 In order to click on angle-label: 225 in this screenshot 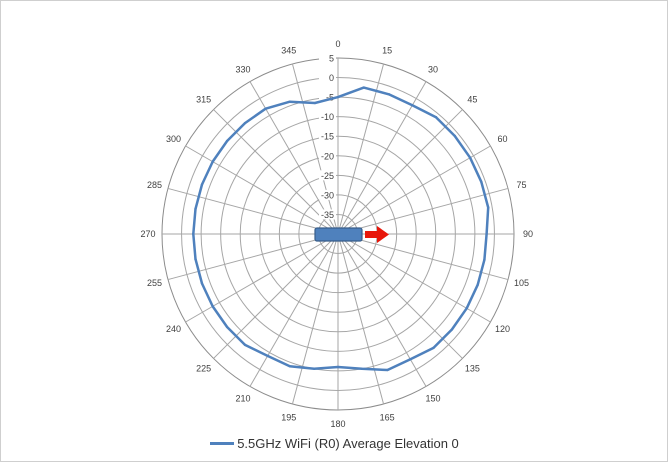, I will do `click(203, 368)`.